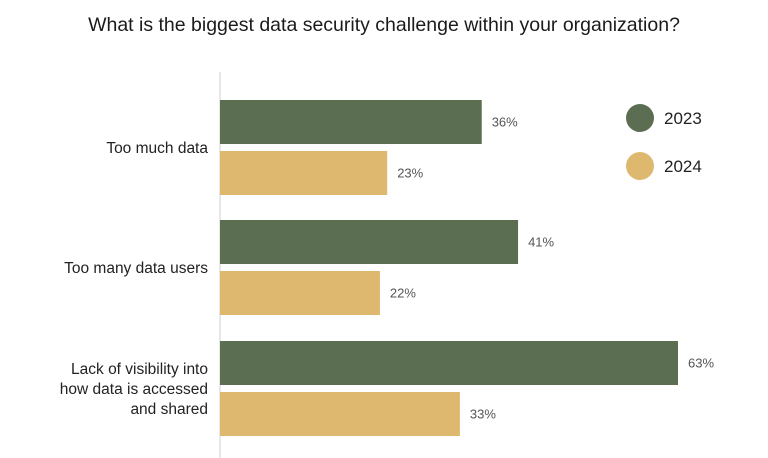  What do you see at coordinates (483, 414) in the screenshot?
I see `data-label-2024-2: 33%` at bounding box center [483, 414].